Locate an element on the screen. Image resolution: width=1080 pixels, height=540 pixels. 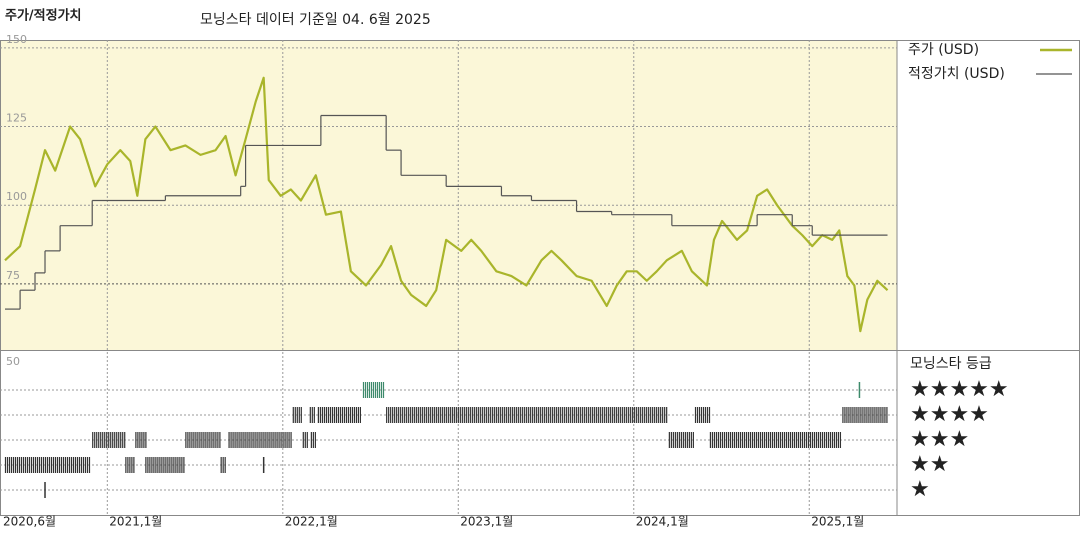
x-tick-label: 2020,6월 is located at coordinates (29, 522).